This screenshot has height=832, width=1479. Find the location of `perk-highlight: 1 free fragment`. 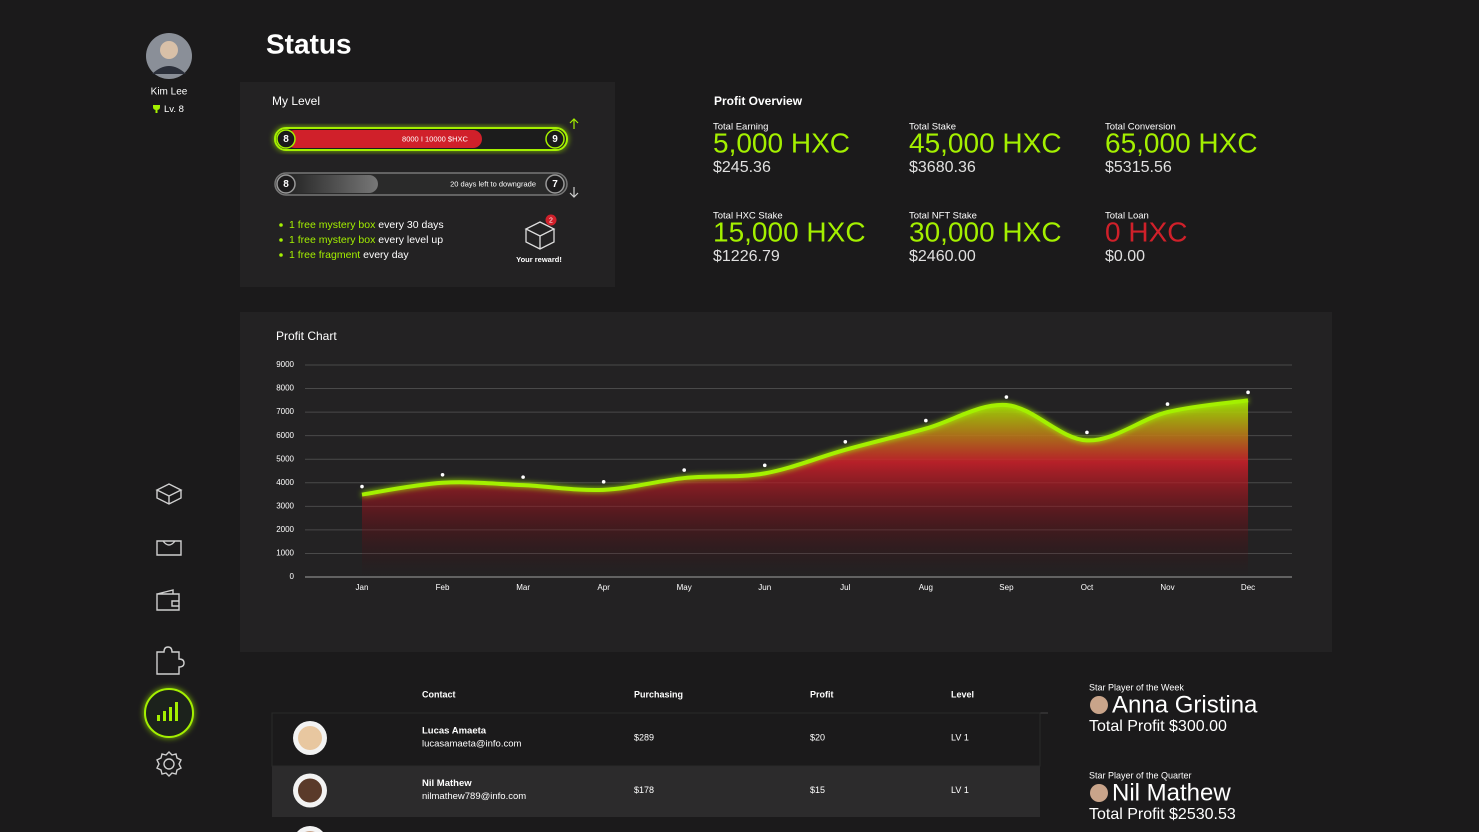

perk-highlight: 1 free fragment is located at coordinates (324, 255).